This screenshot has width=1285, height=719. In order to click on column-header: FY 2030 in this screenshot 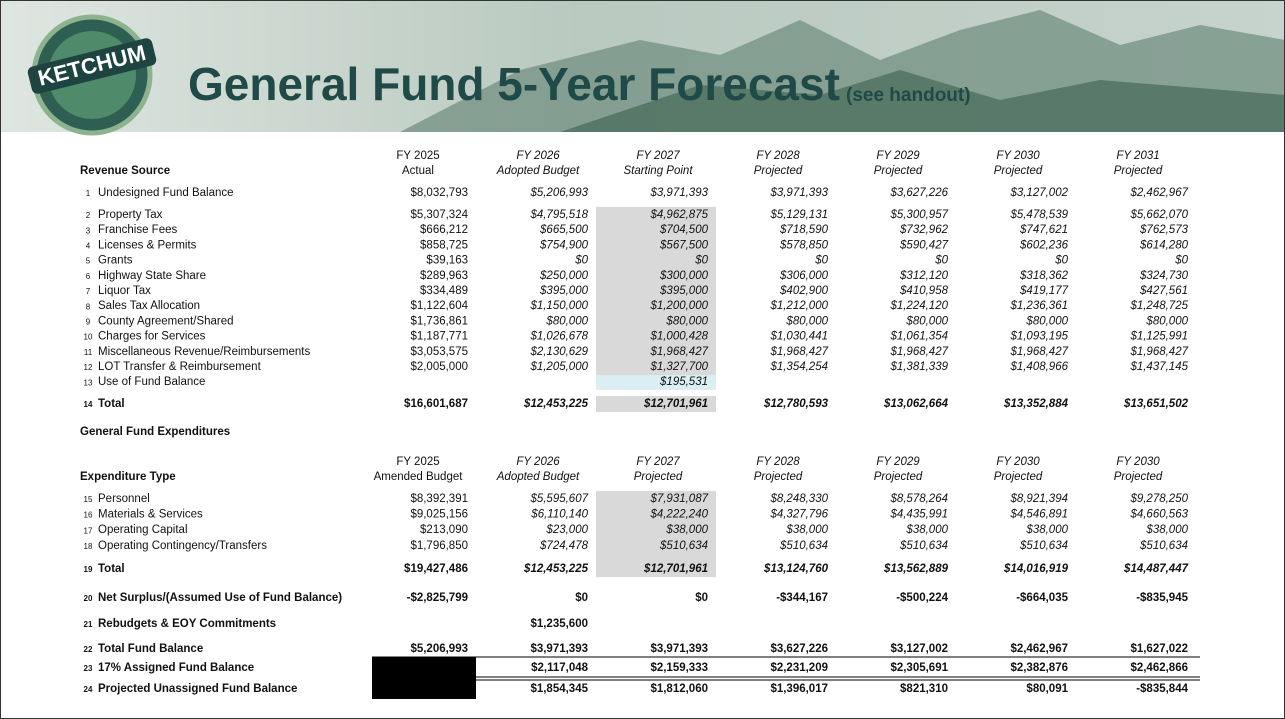, I will do `click(1018, 462)`.